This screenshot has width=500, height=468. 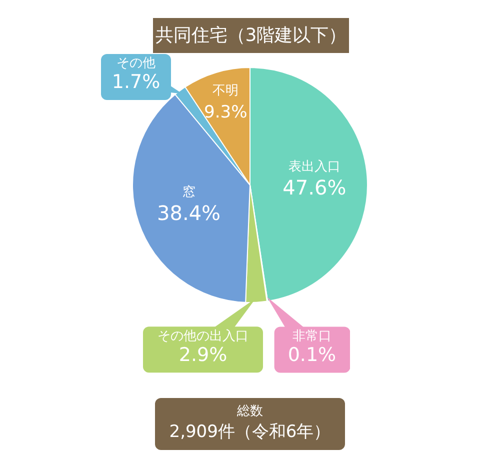 What do you see at coordinates (203, 336) in the screenshot?
I see `slice-label: その他の出入口` at bounding box center [203, 336].